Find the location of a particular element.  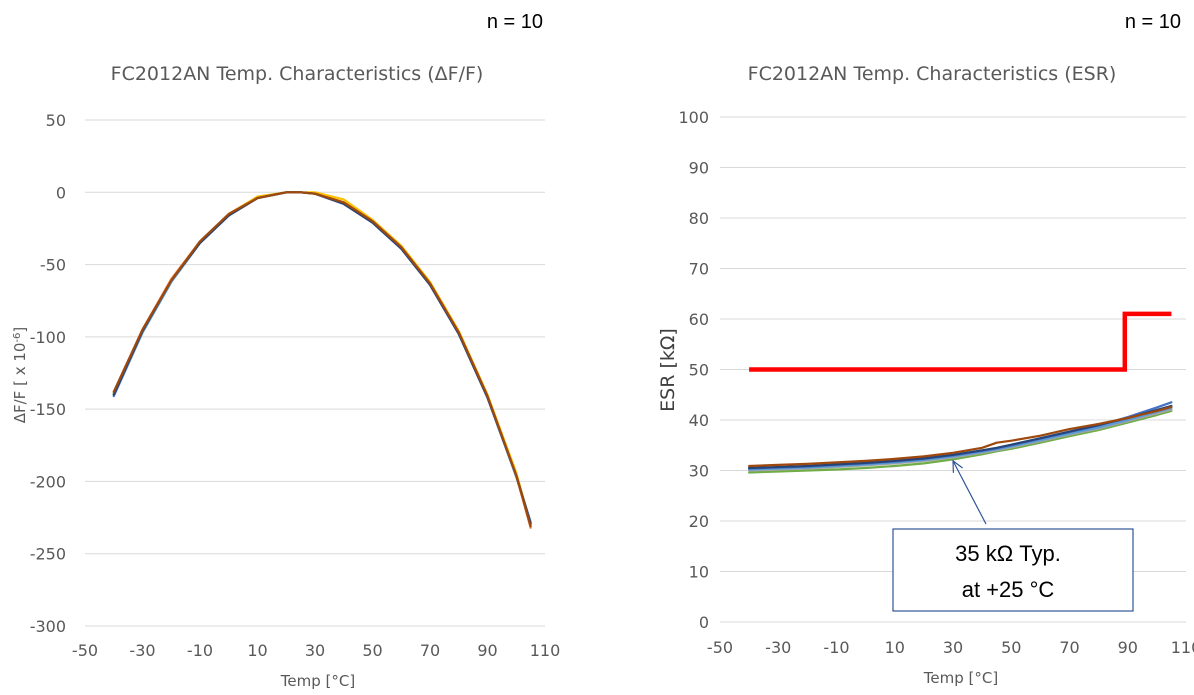

esr-y-tick-label: 20 is located at coordinates (699, 521).